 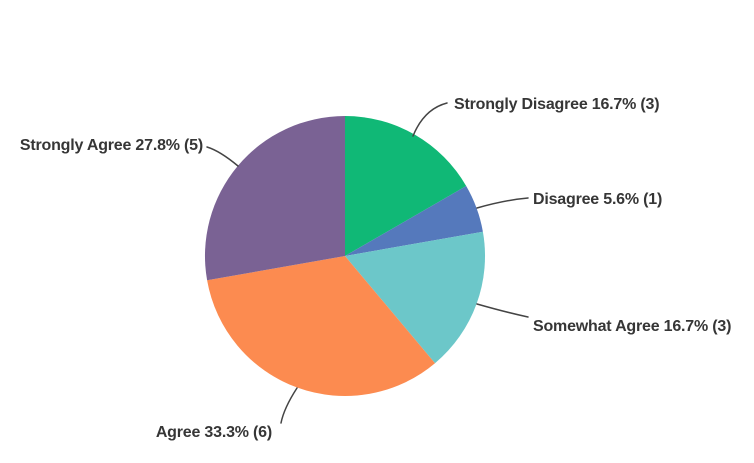 What do you see at coordinates (111, 145) in the screenshot?
I see `slice-label-strongly-agree: Strongly Agree 27.8% (5)` at bounding box center [111, 145].